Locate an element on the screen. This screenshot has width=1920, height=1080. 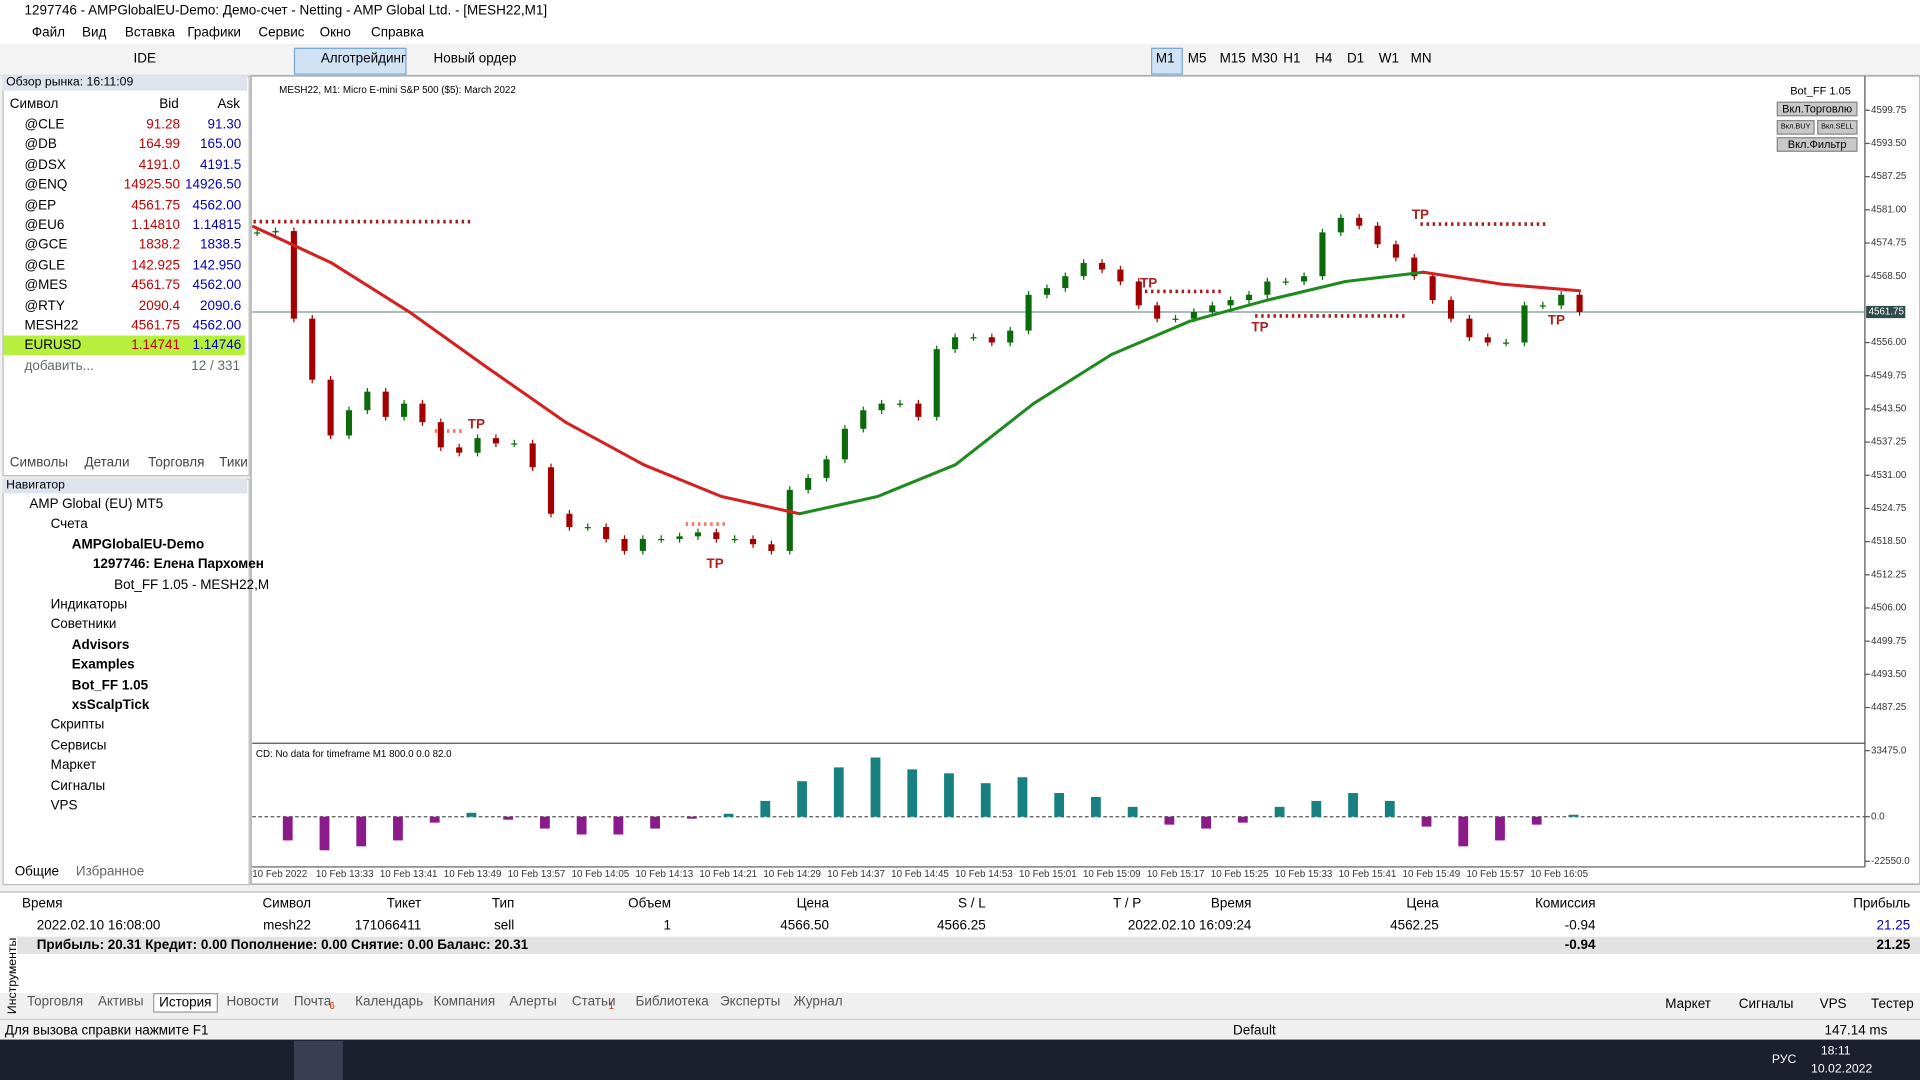
tab: Почта is located at coordinates (312, 1001).